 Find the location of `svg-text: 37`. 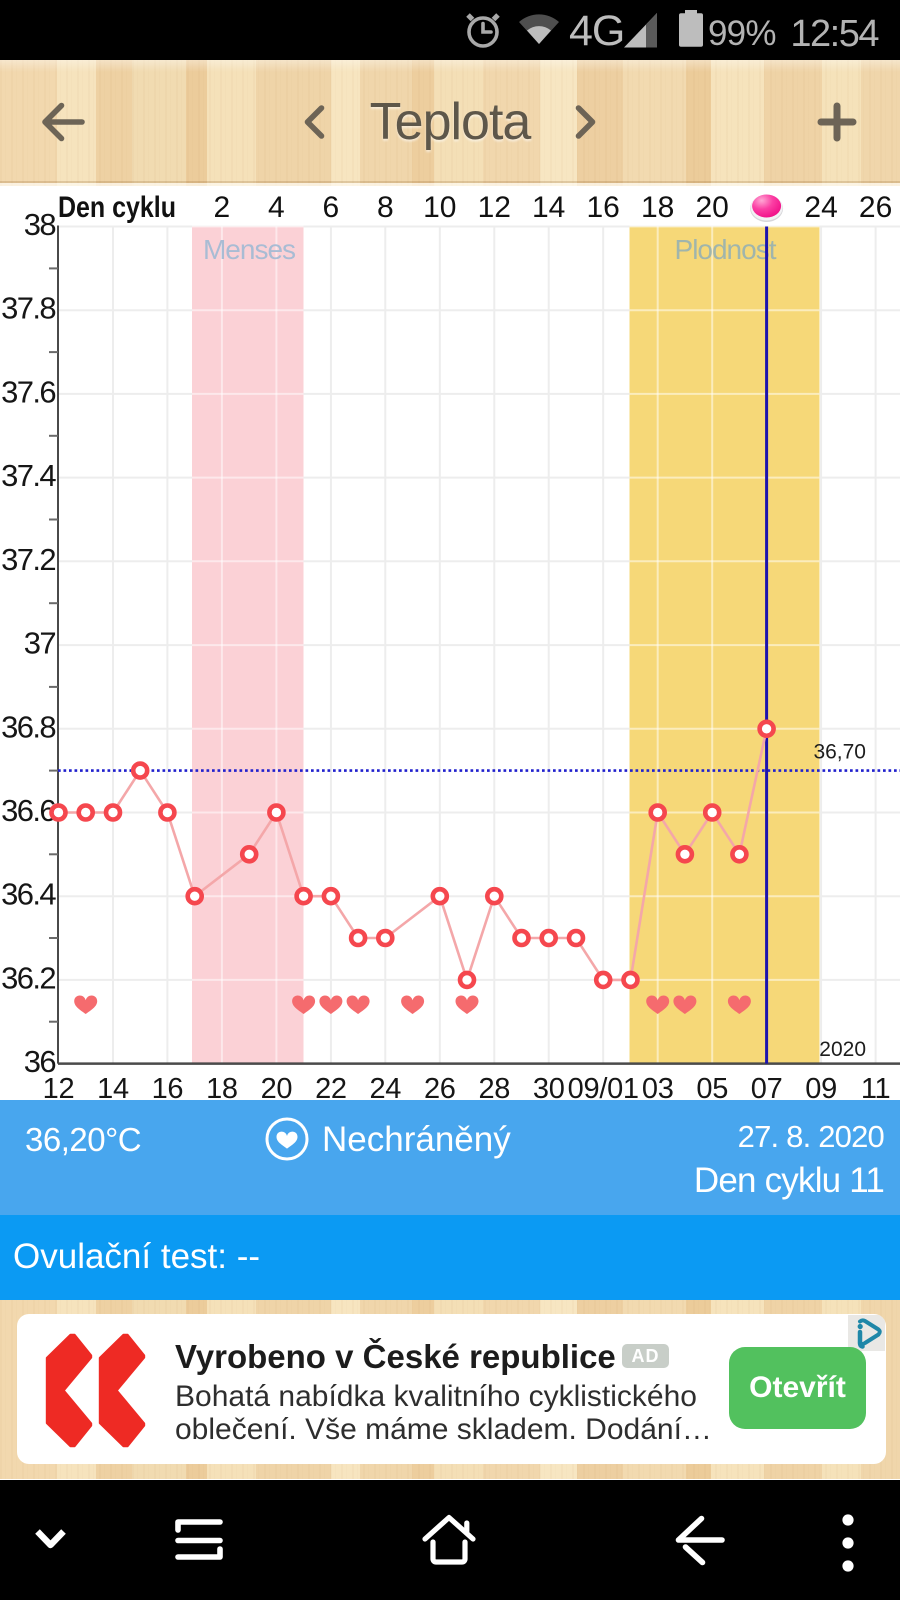

svg-text: 37 is located at coordinates (40, 643).